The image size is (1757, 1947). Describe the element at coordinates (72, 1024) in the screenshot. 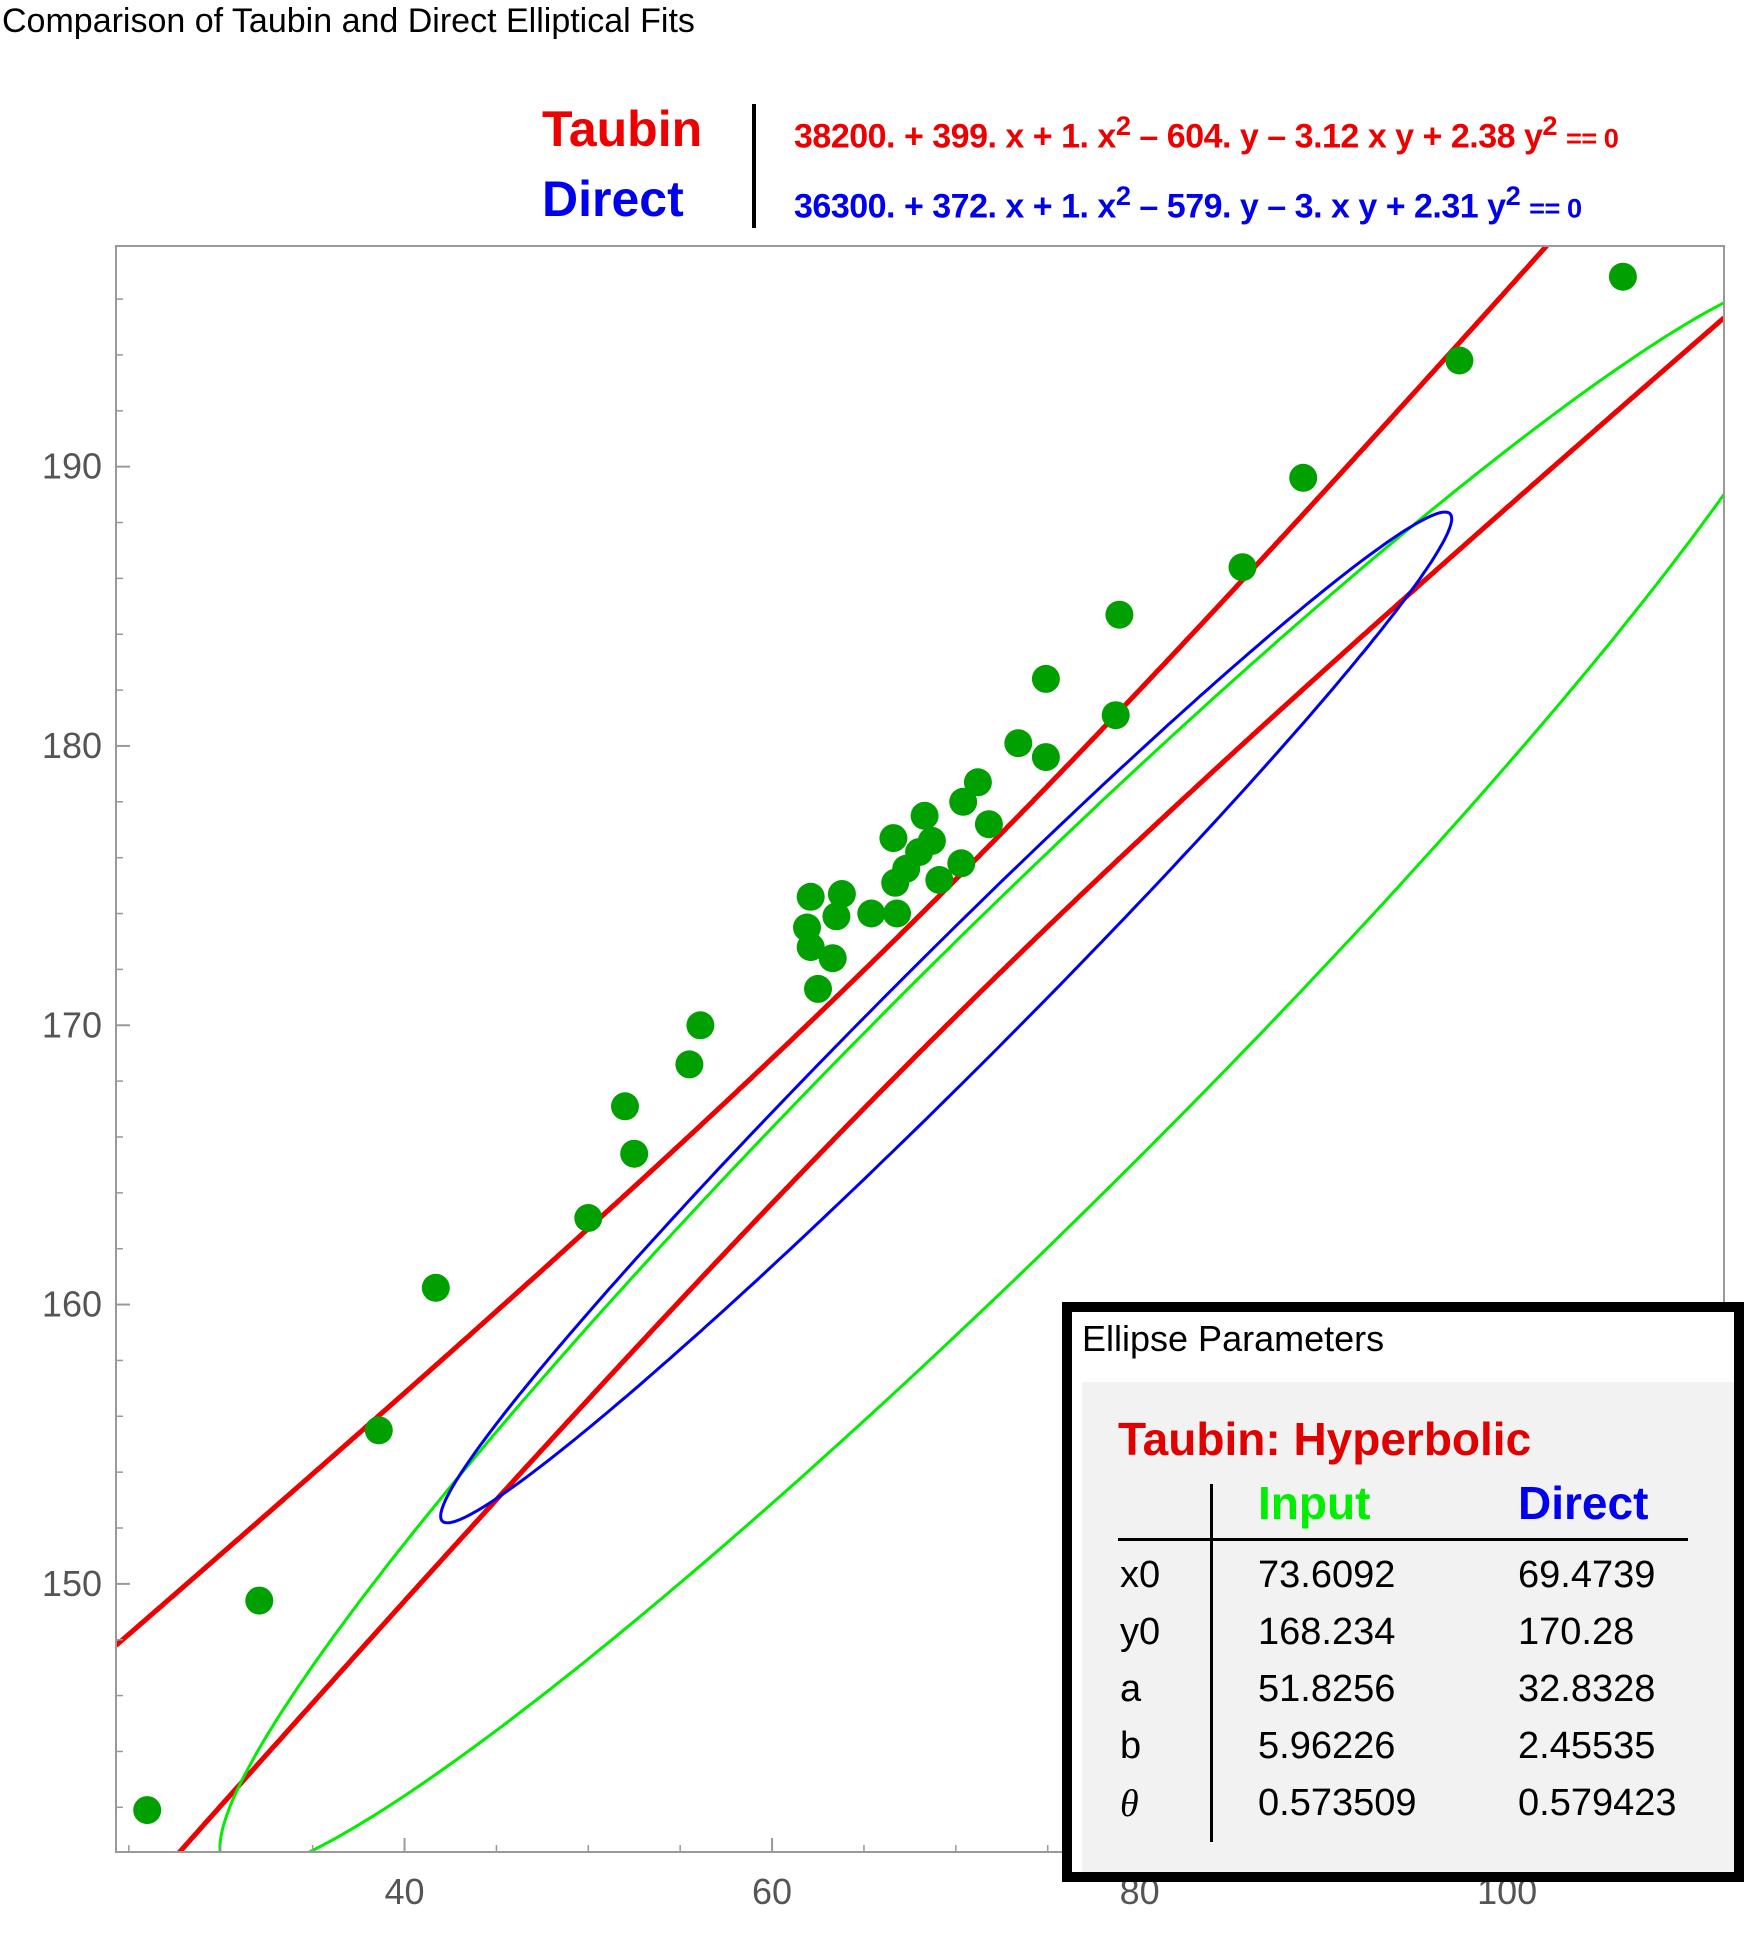

I see `y-tick-label: 170` at that location.